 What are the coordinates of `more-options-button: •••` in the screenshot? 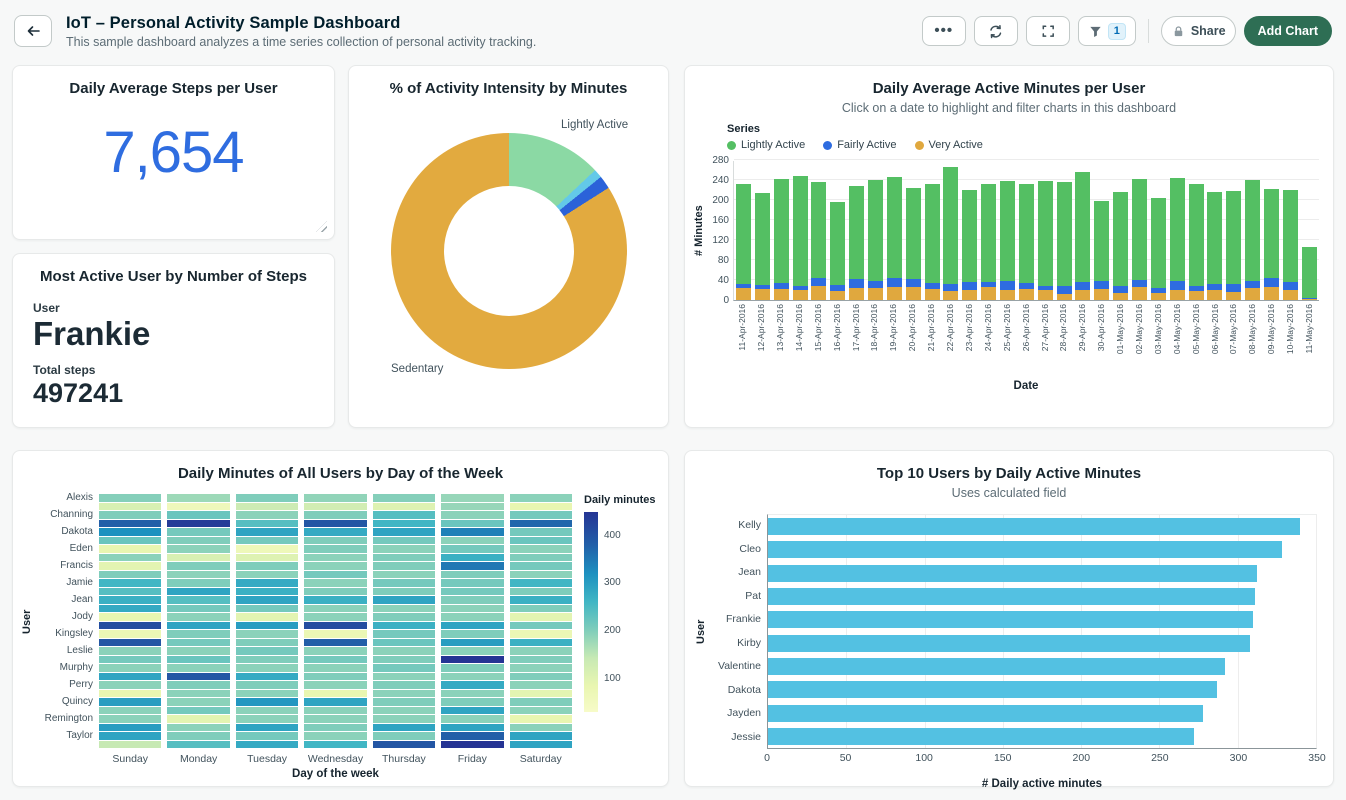 It's located at (943, 31).